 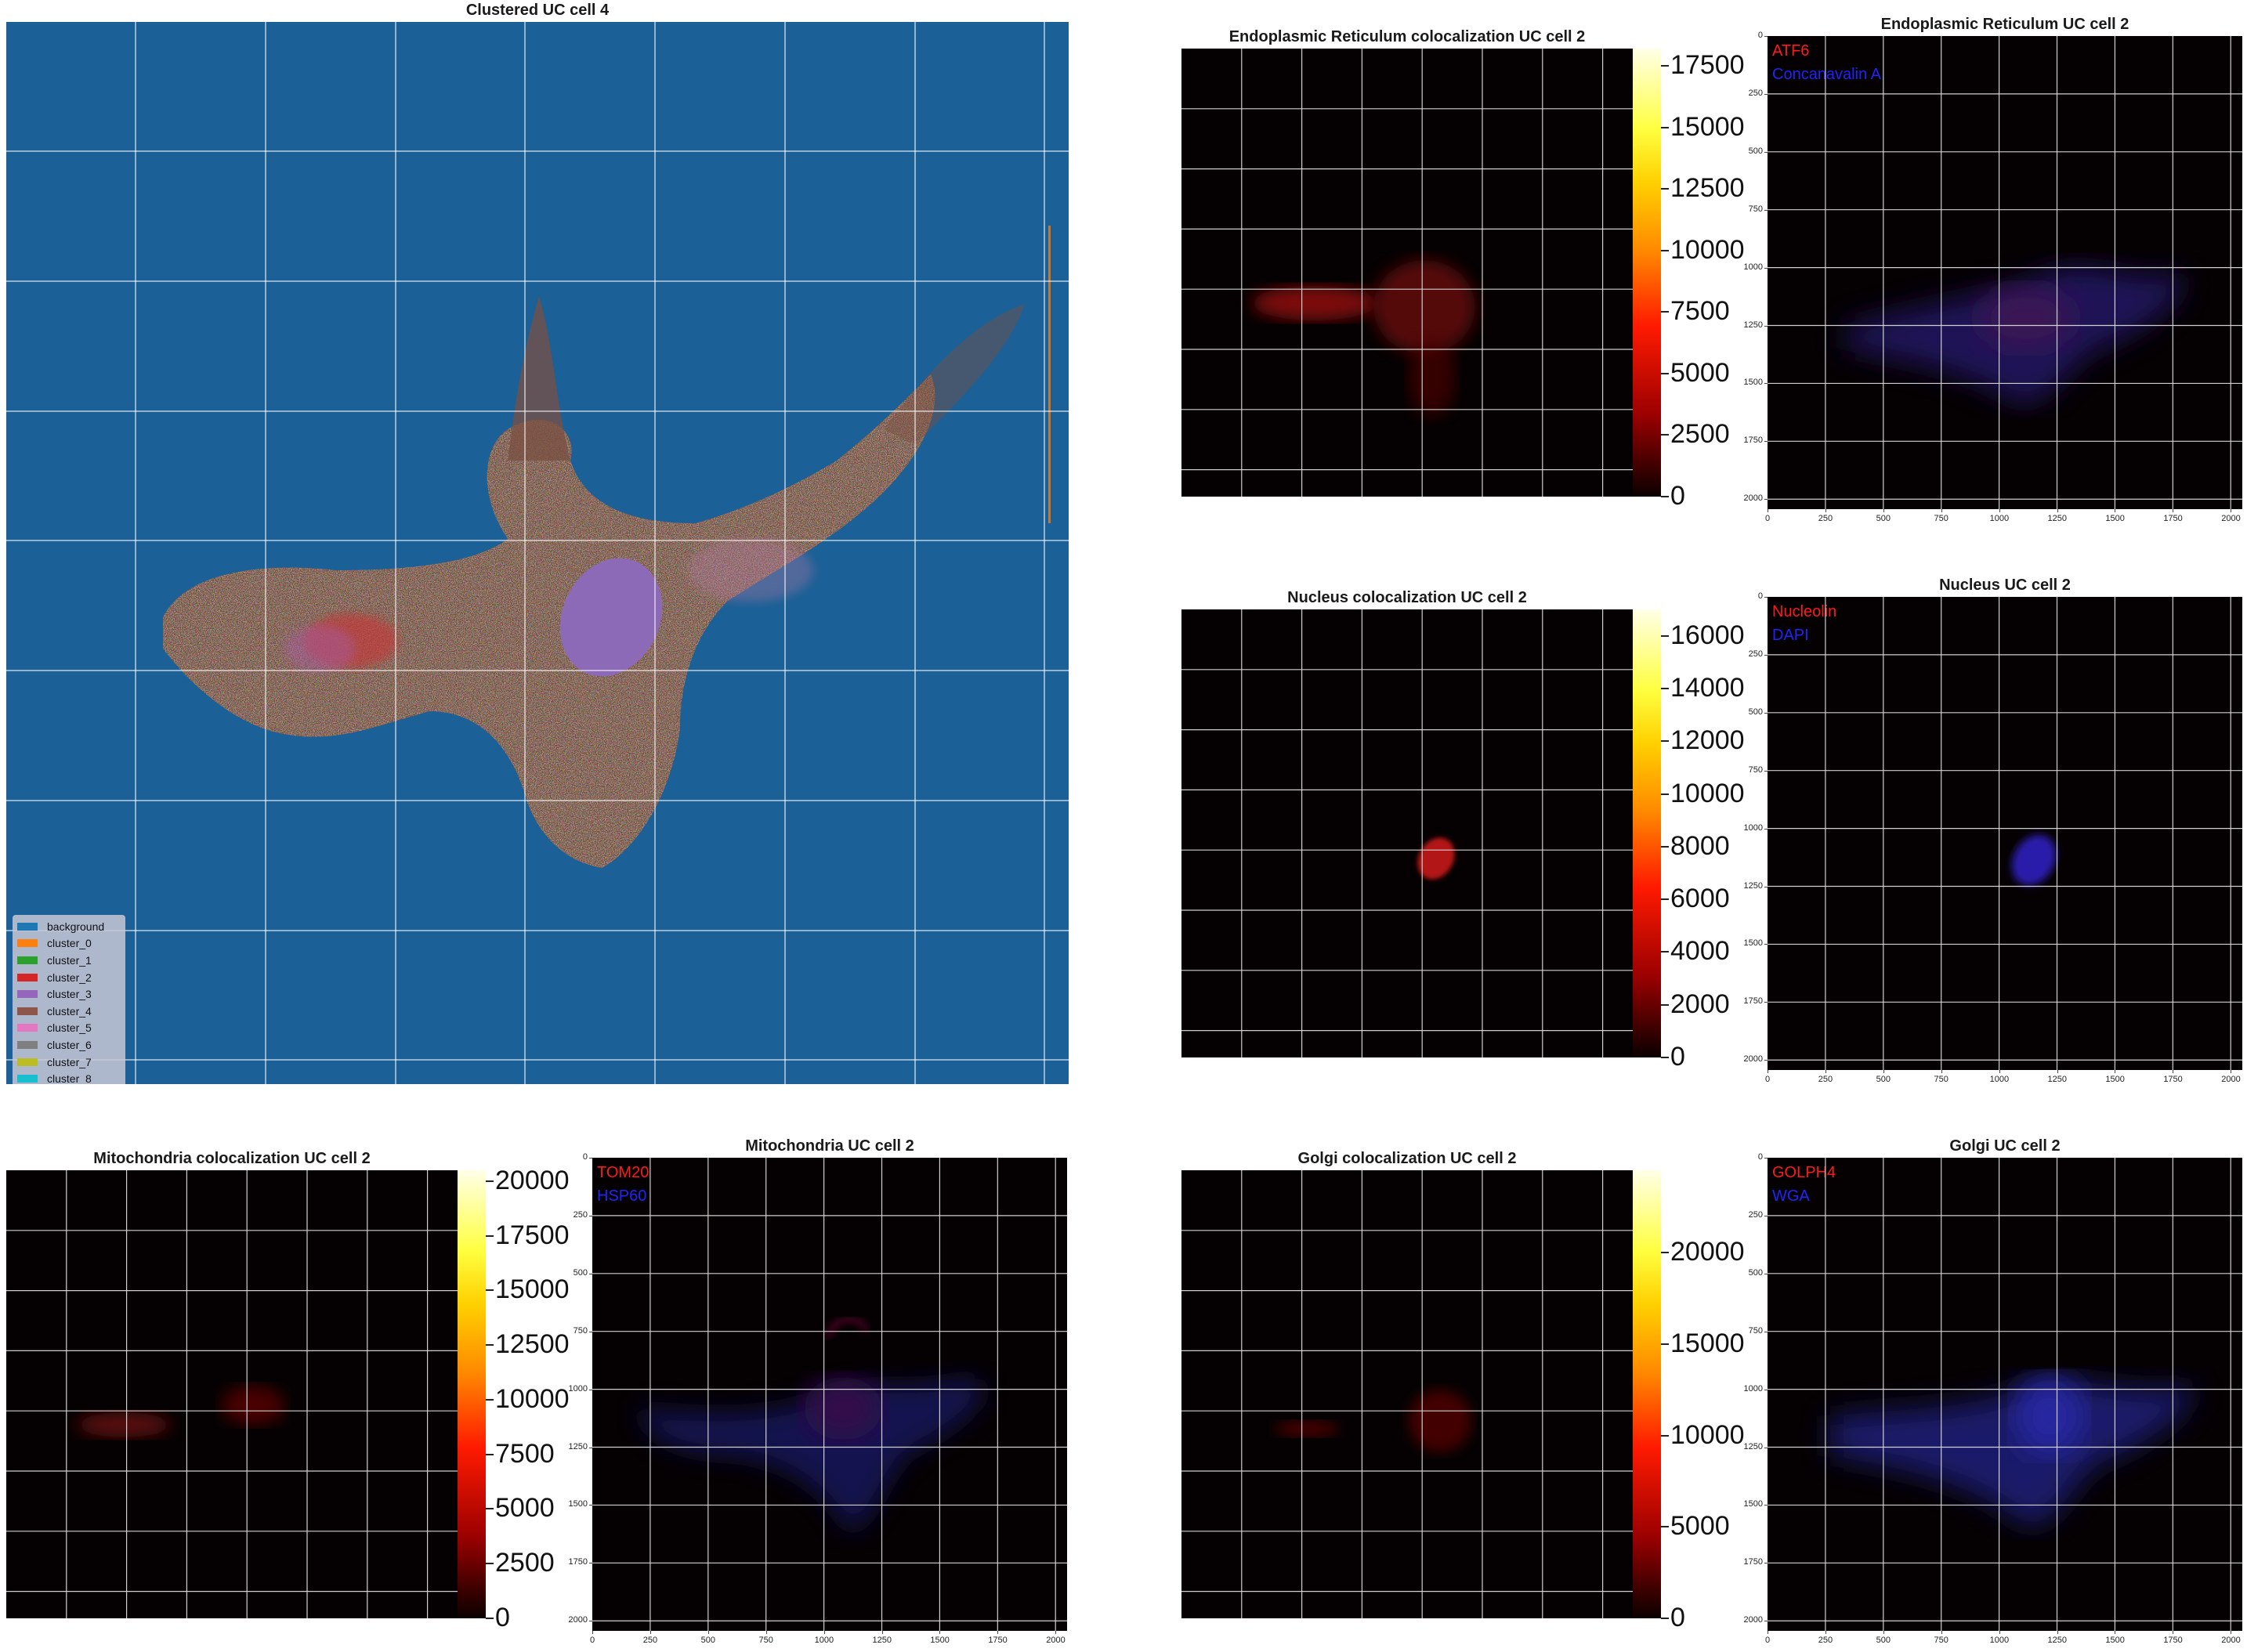 What do you see at coordinates (580, 1272) in the screenshot?
I see `y-tick-label: 500` at bounding box center [580, 1272].